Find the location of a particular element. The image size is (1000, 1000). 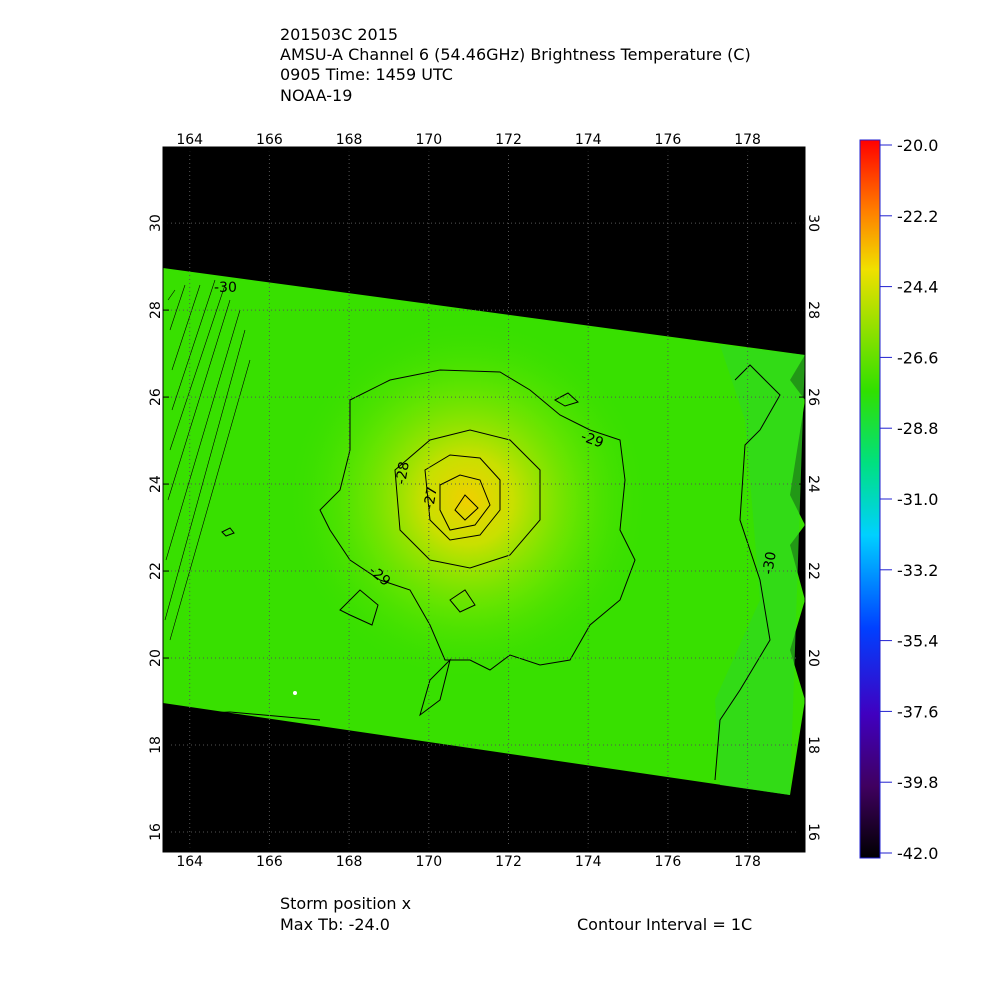

contour-label: -29 is located at coordinates (592, 440).